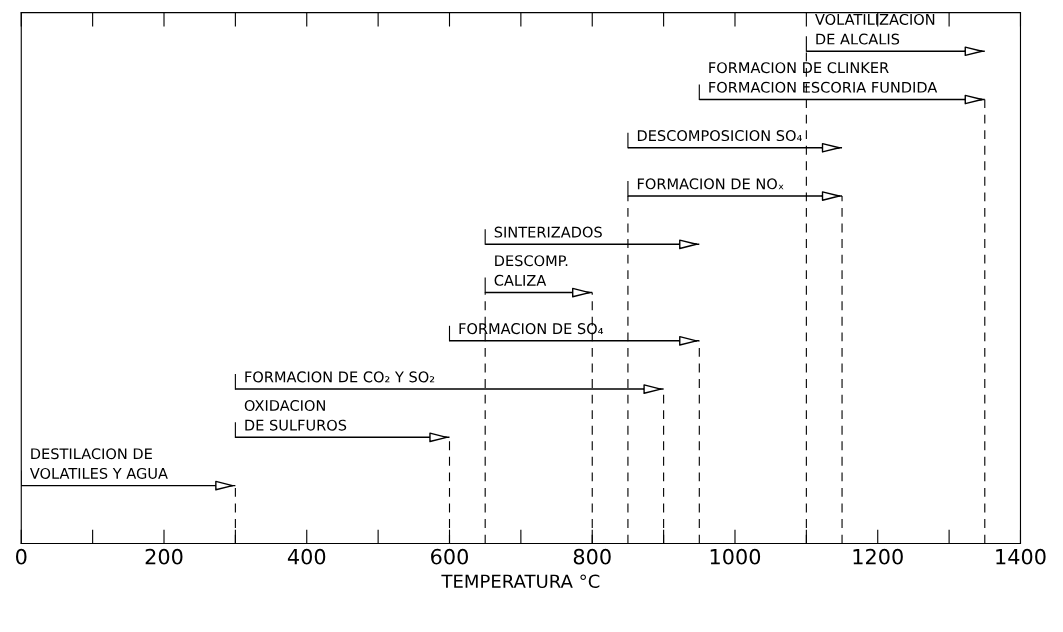 This screenshot has height=632, width=1063. Describe the element at coordinates (98, 463) in the screenshot. I see `y-tick-label: DESTILACION DE VOLATILES Y AGUA` at that location.